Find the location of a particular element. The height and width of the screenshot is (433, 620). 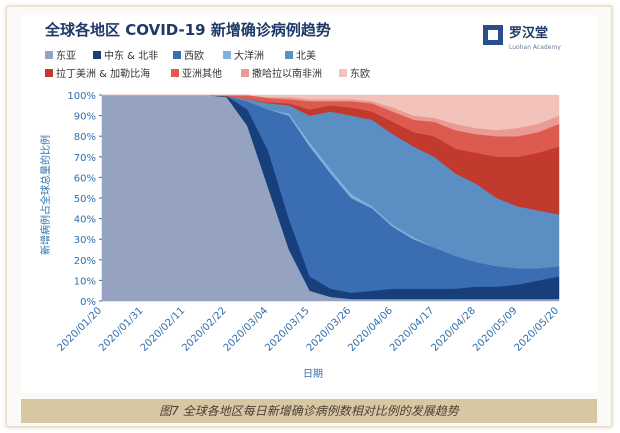

y-tick-label: 40% is located at coordinates (85, 220).